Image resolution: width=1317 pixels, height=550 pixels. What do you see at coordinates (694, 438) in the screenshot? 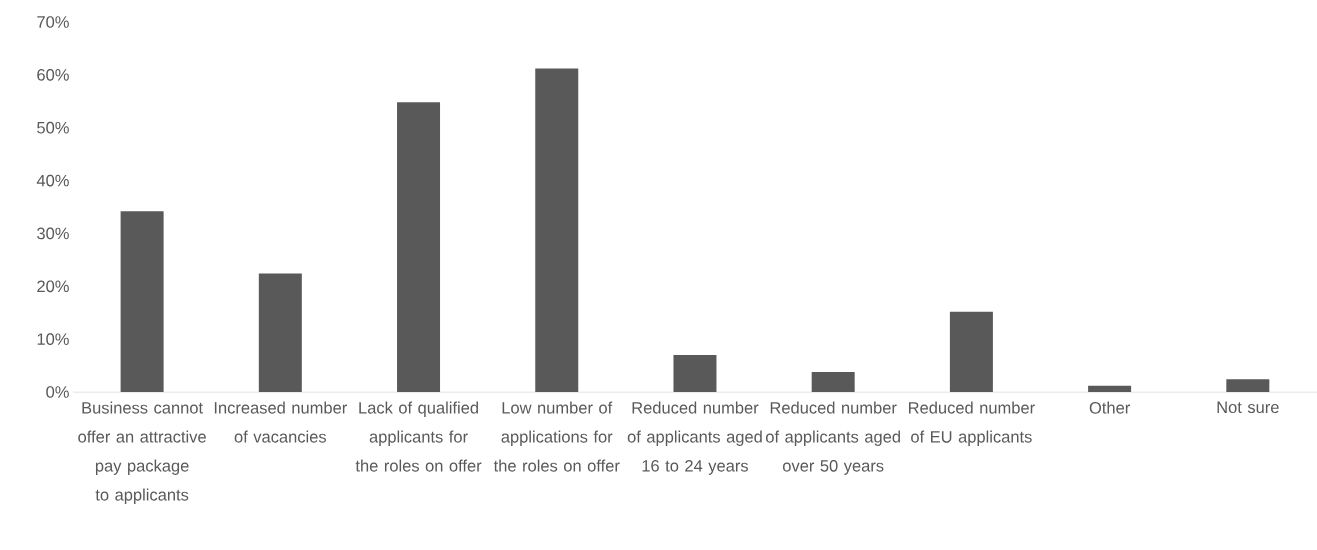
I see `x-tick-label: Reduced number of applicants aged 16 to 24 years` at bounding box center [694, 438].